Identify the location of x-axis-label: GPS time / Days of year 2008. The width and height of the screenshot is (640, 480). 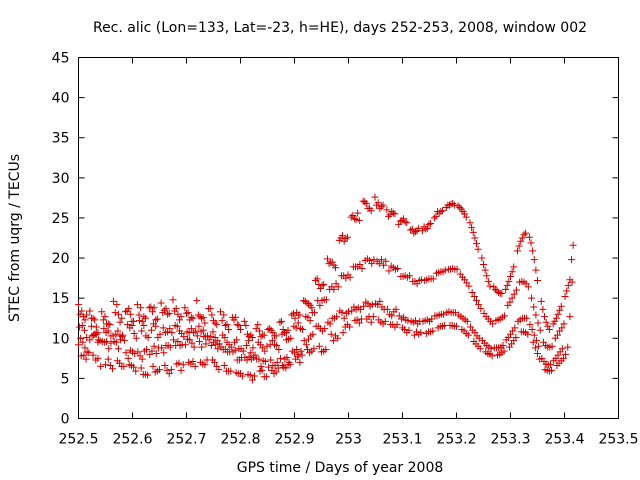
(340, 468).